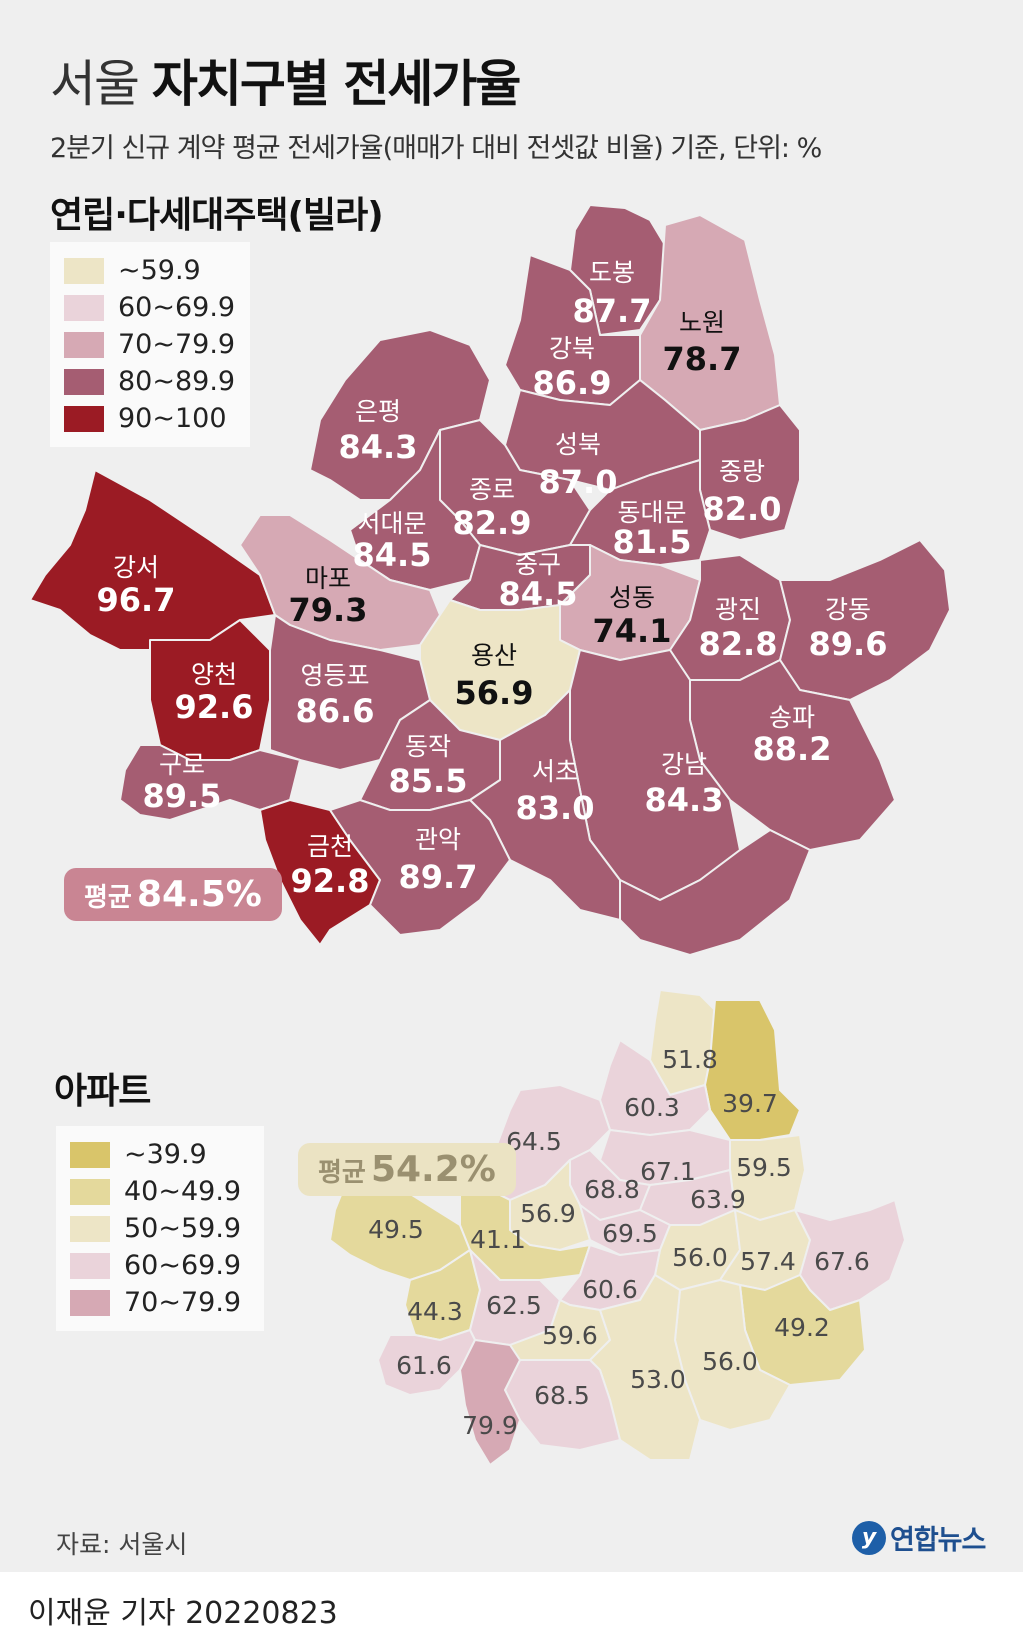  I want to click on legend-item: 40~49.9, so click(160, 1191).